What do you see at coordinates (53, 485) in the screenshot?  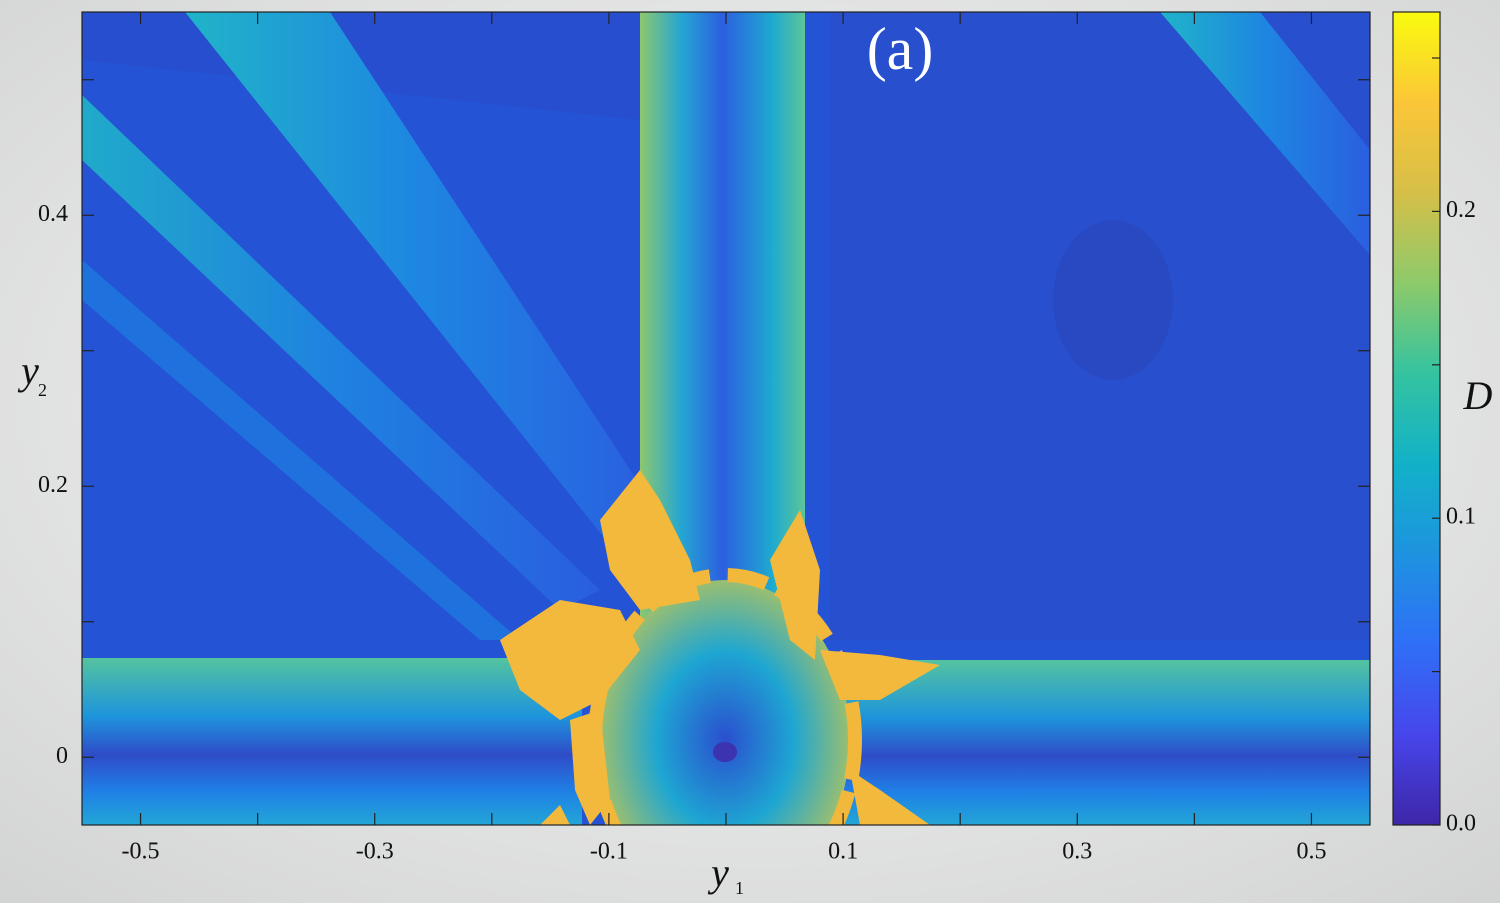 I see `y-tick-label: 0.2` at bounding box center [53, 485].